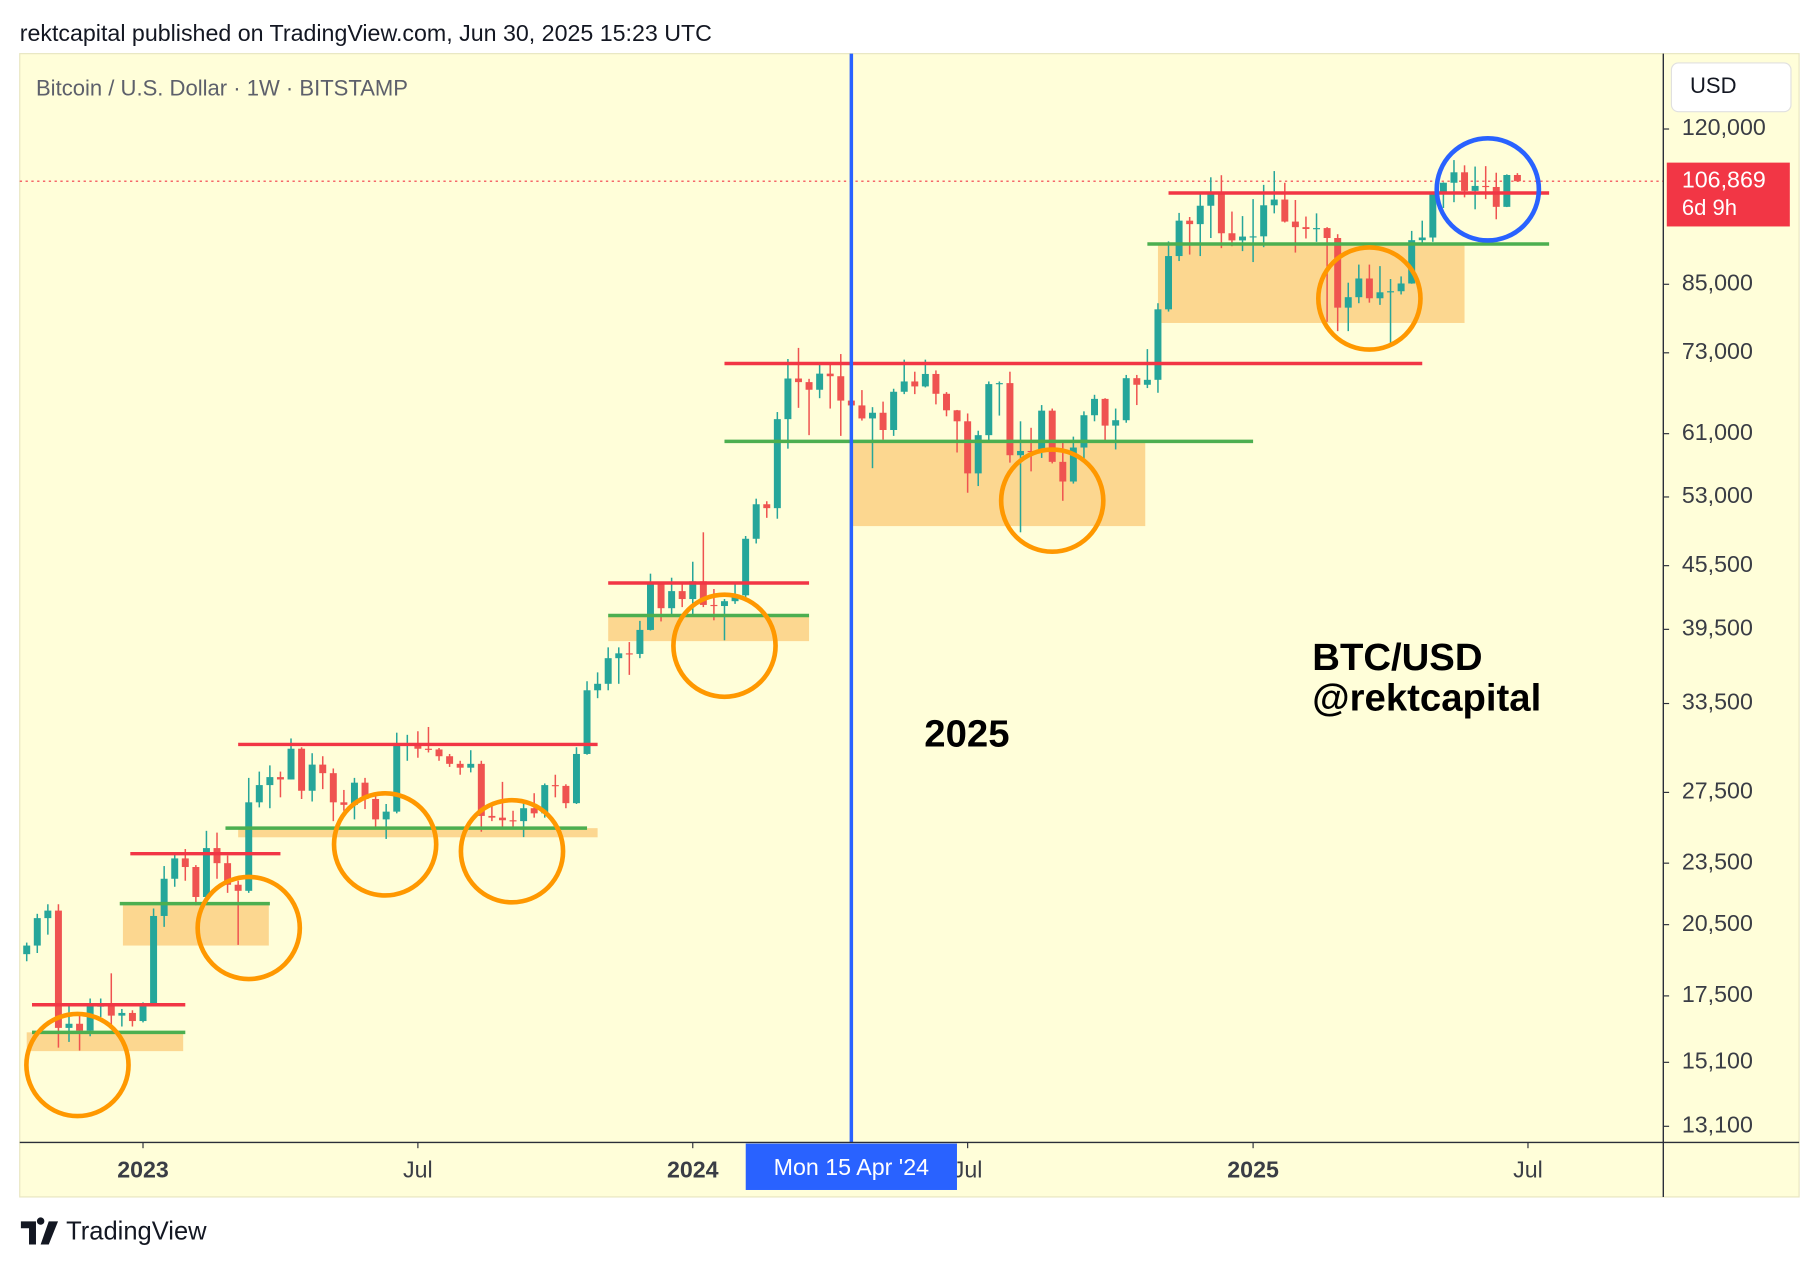 This screenshot has height=1268, width=1820. I want to click on crosshair-label: Mon 15 Apr '24, so click(851, 1167).